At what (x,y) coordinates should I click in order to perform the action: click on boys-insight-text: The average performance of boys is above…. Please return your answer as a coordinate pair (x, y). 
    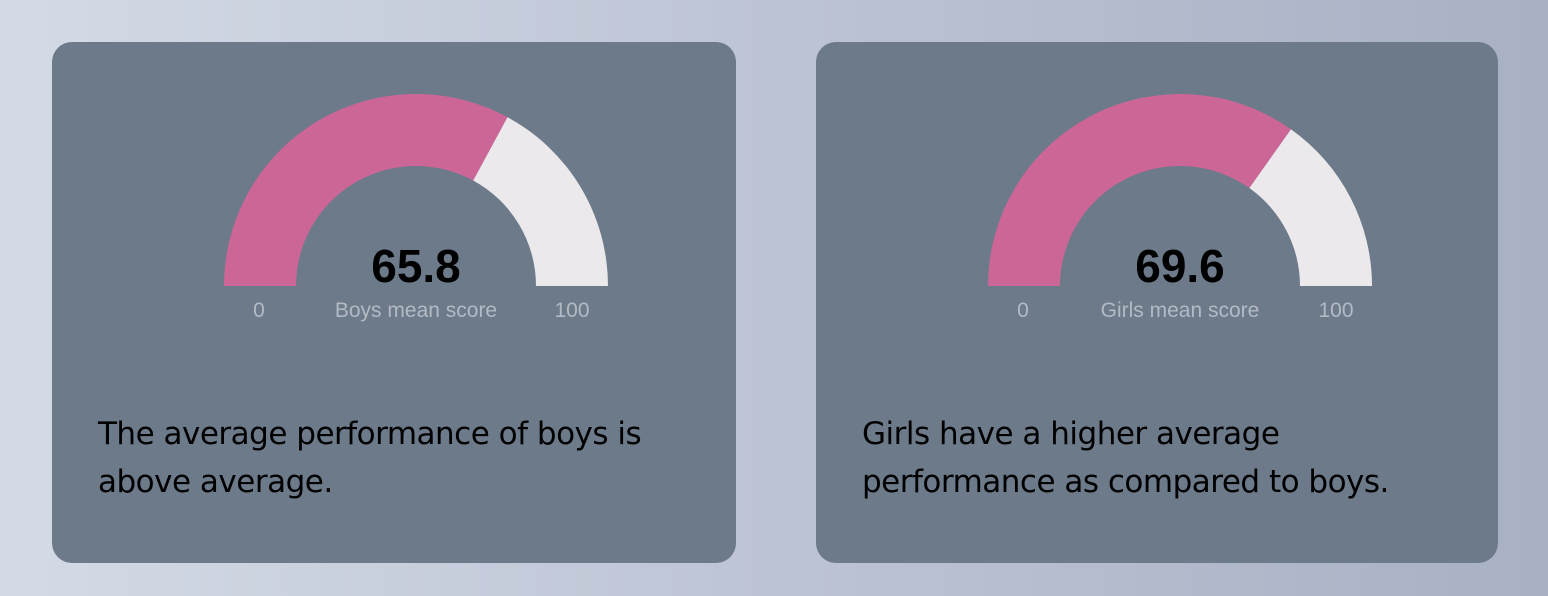
    Looking at the image, I should click on (370, 458).